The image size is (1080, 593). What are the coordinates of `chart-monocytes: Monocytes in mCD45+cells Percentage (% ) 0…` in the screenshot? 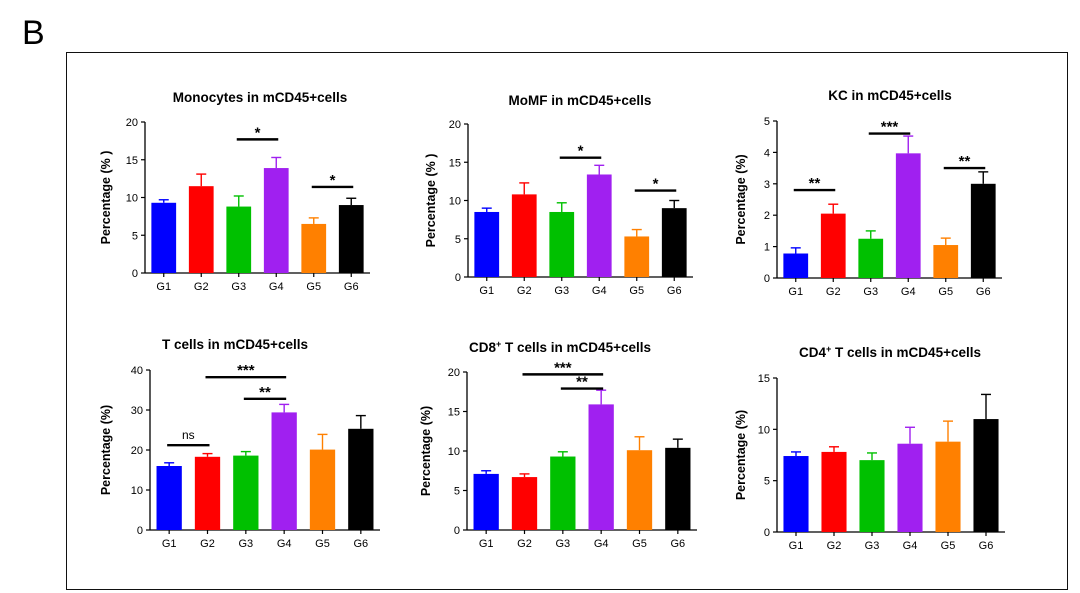 It's located at (234, 191).